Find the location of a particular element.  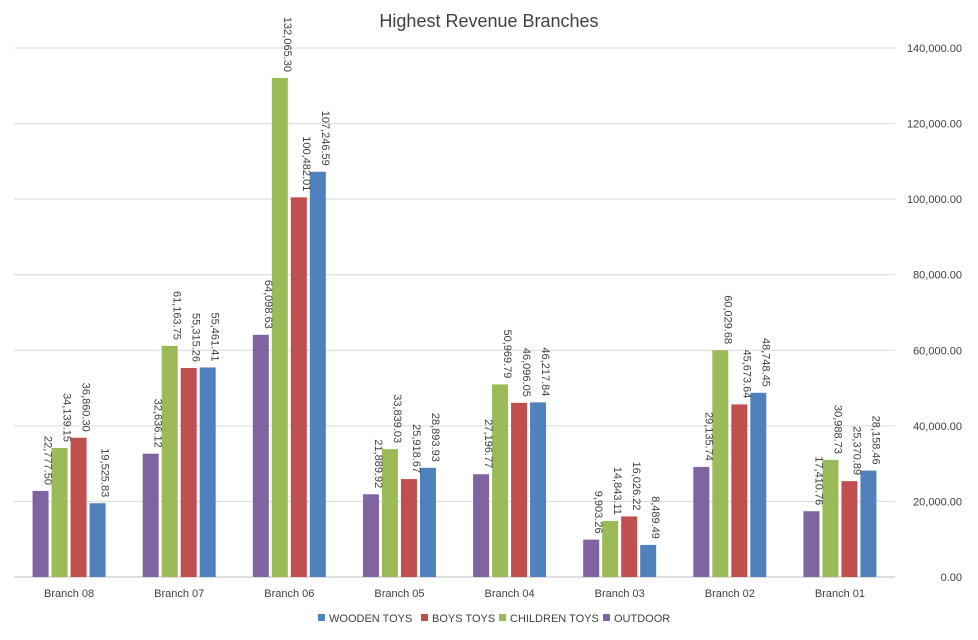

data-label: 8,489.49 is located at coordinates (655, 517).